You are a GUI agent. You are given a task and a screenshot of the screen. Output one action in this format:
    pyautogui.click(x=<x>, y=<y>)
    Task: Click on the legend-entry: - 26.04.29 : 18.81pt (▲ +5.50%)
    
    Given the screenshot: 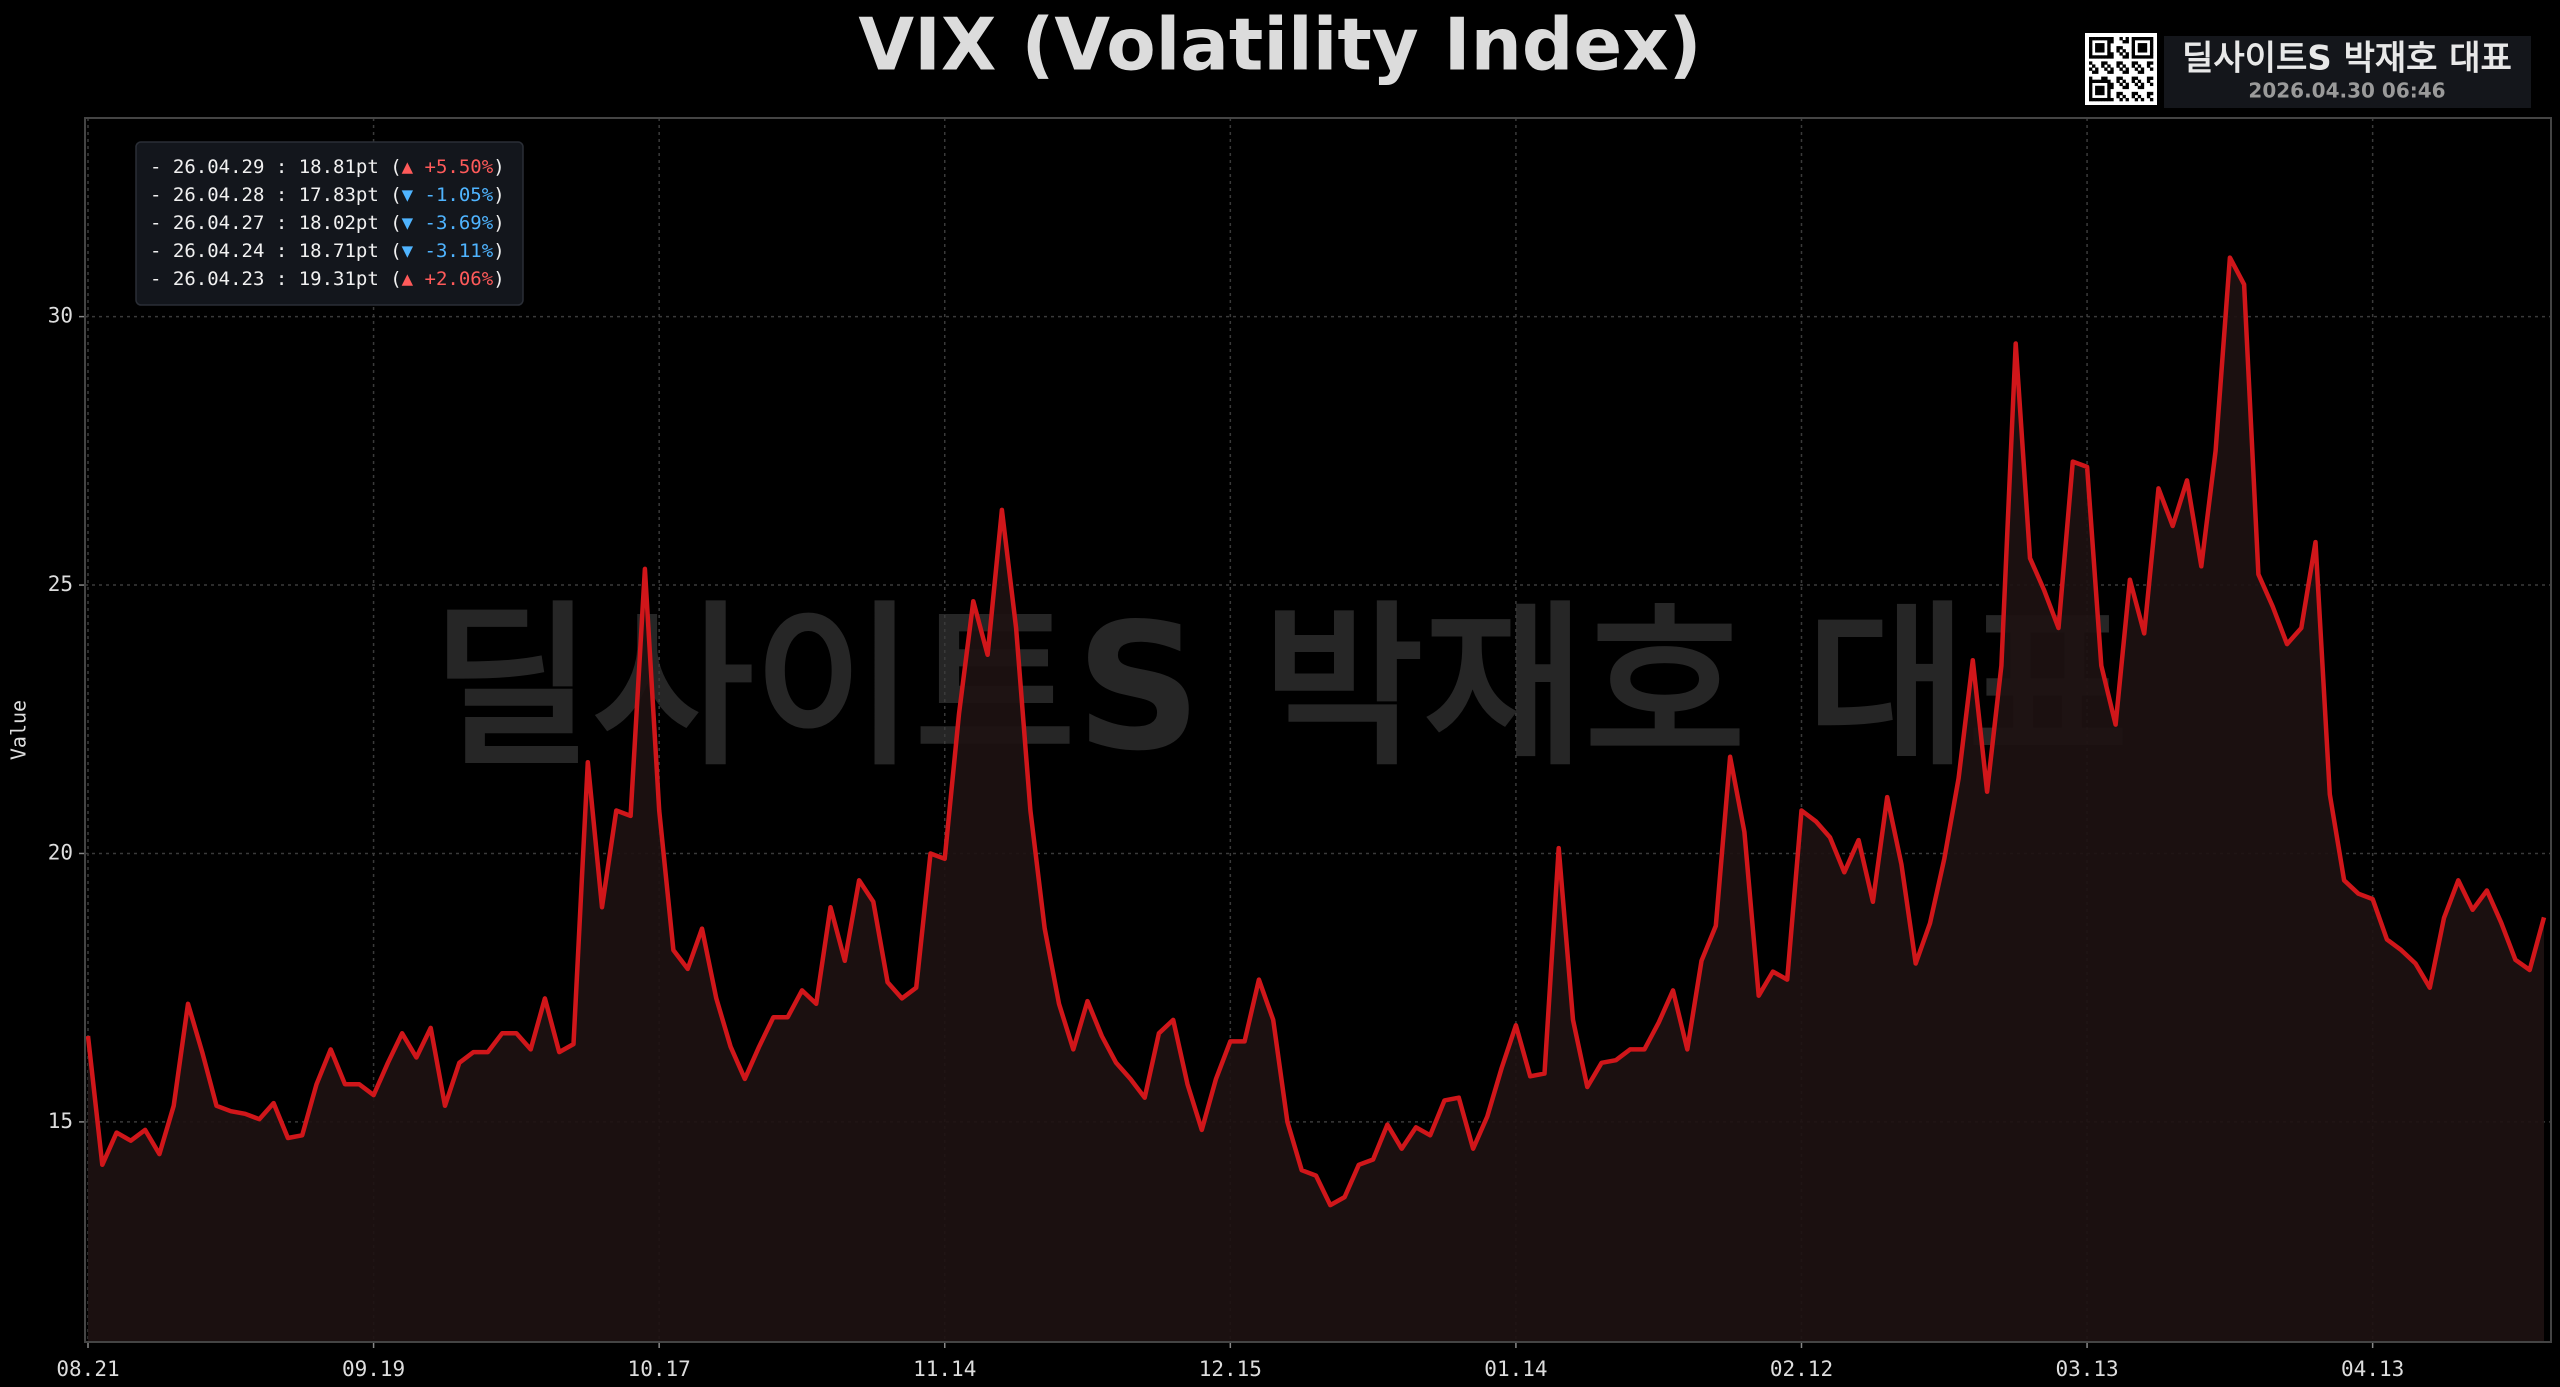 What is the action you would take?
    pyautogui.click(x=327, y=167)
    